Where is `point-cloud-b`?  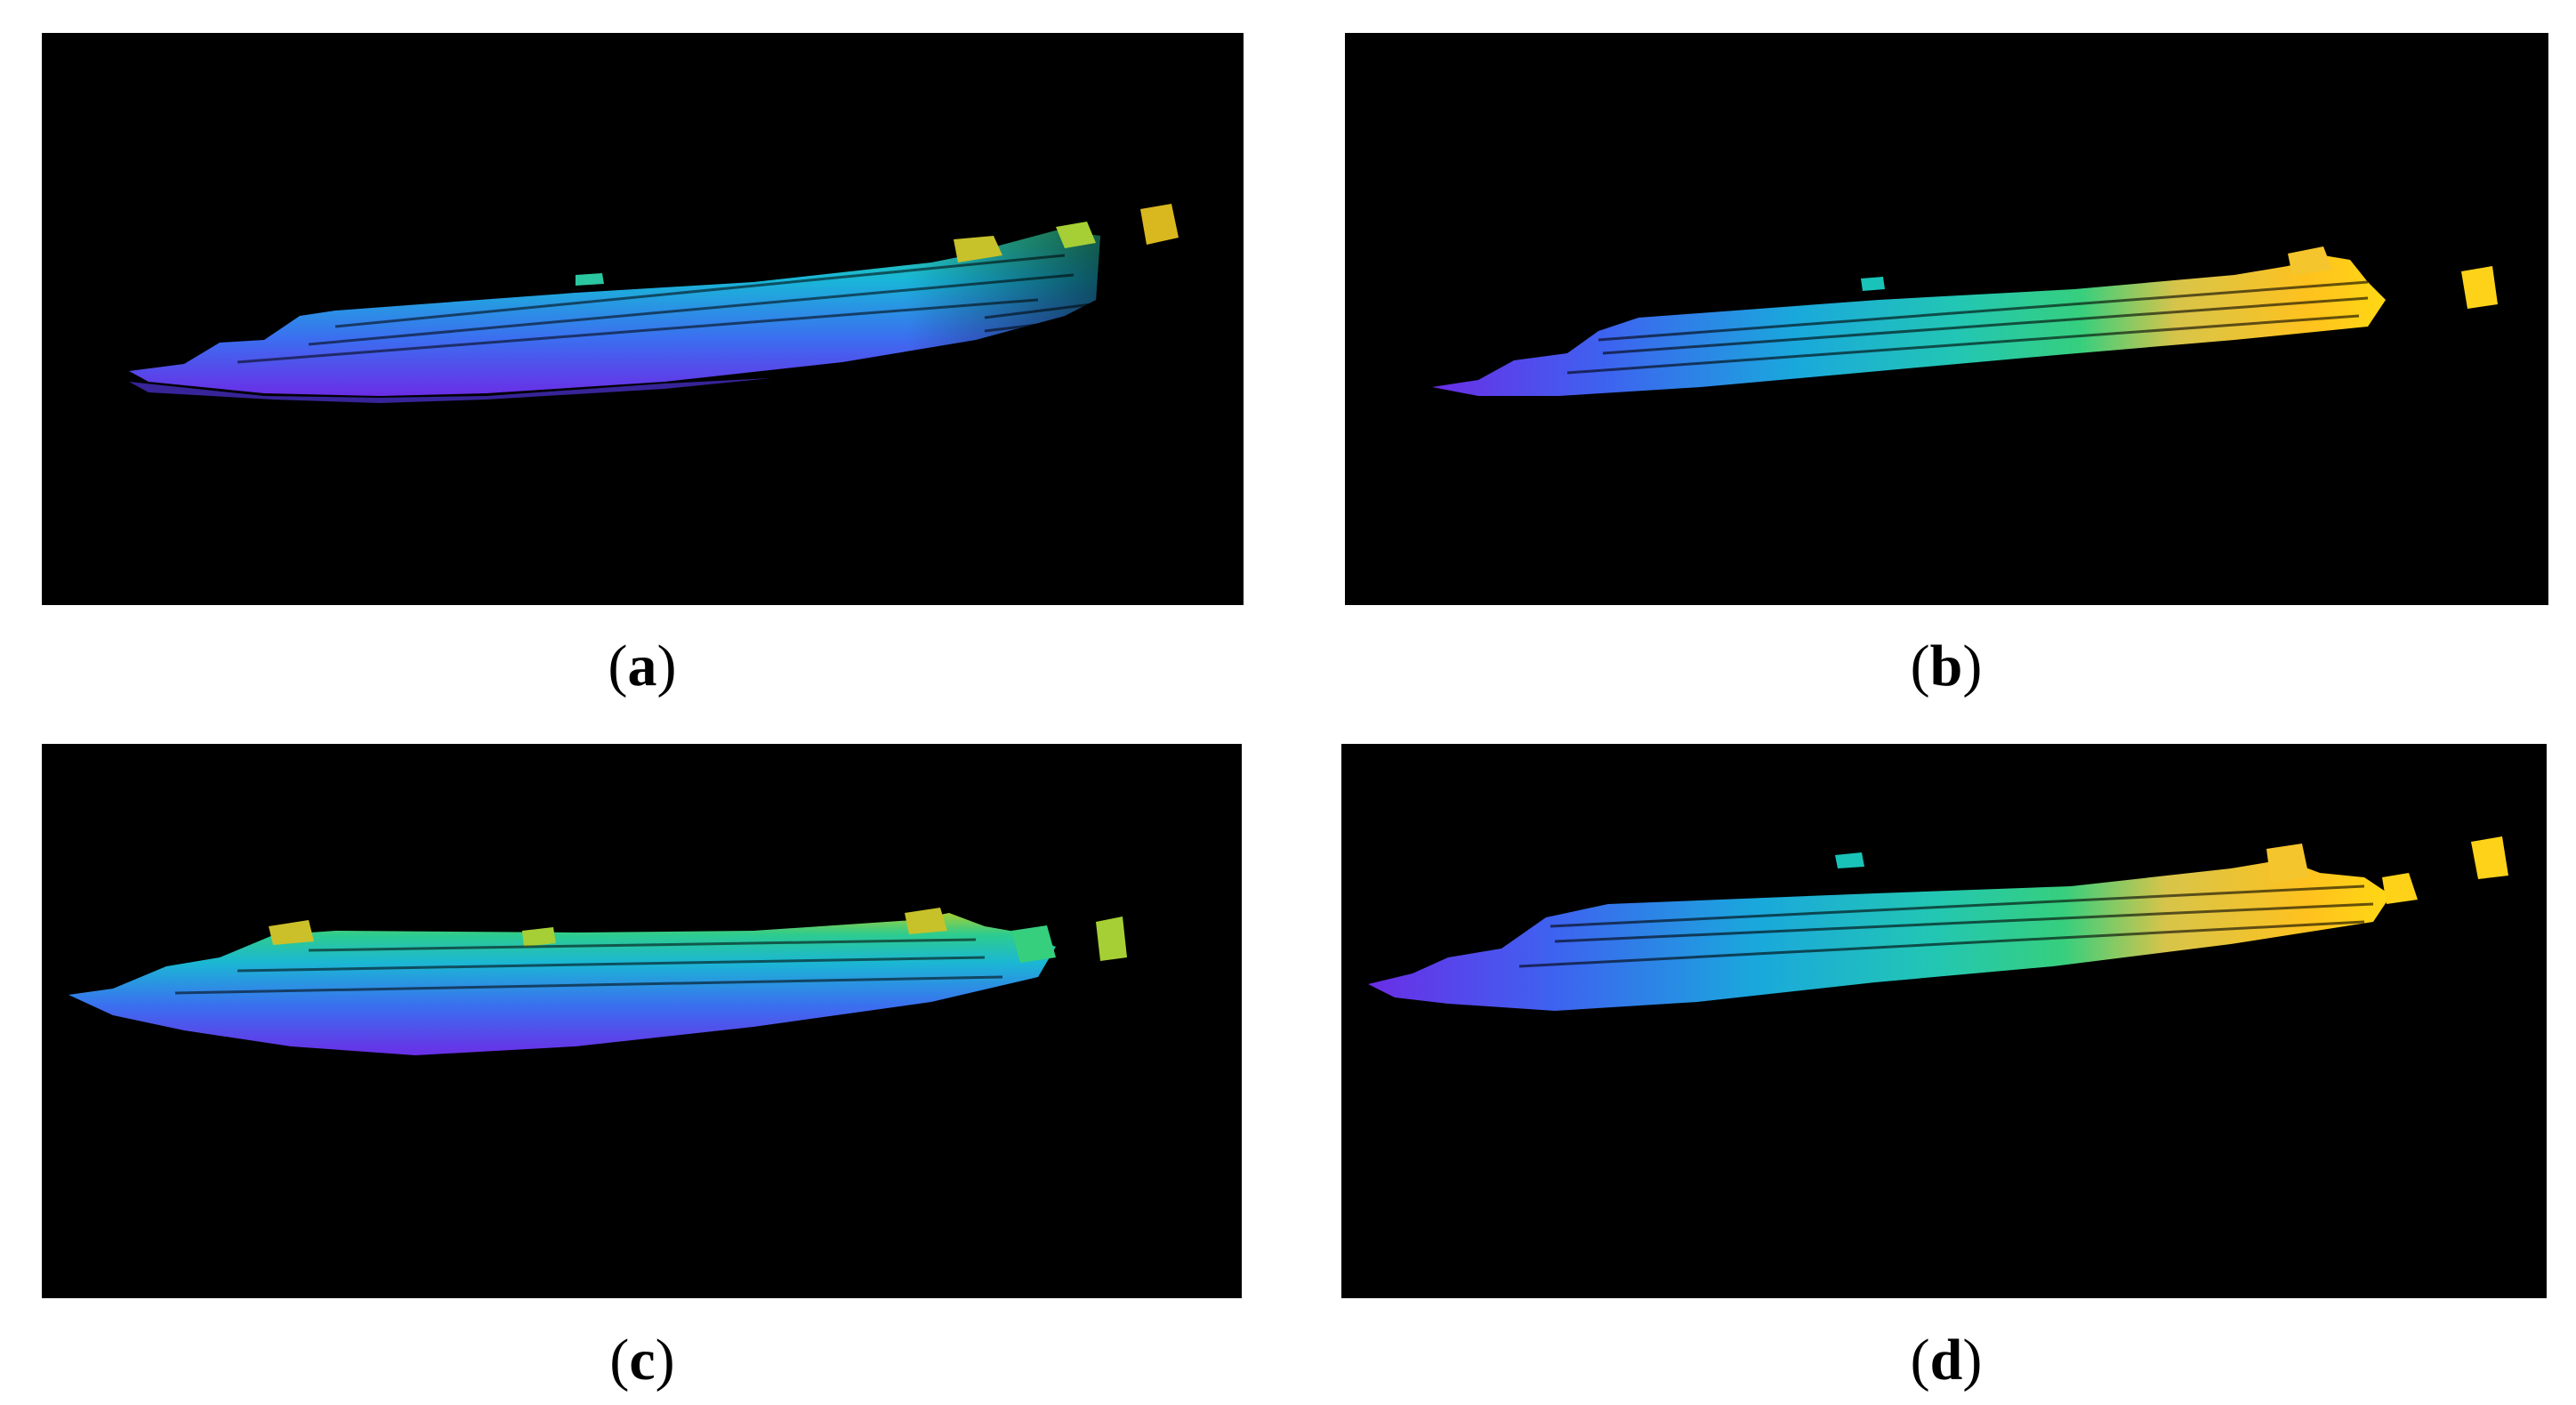
point-cloud-b is located at coordinates (1965, 321).